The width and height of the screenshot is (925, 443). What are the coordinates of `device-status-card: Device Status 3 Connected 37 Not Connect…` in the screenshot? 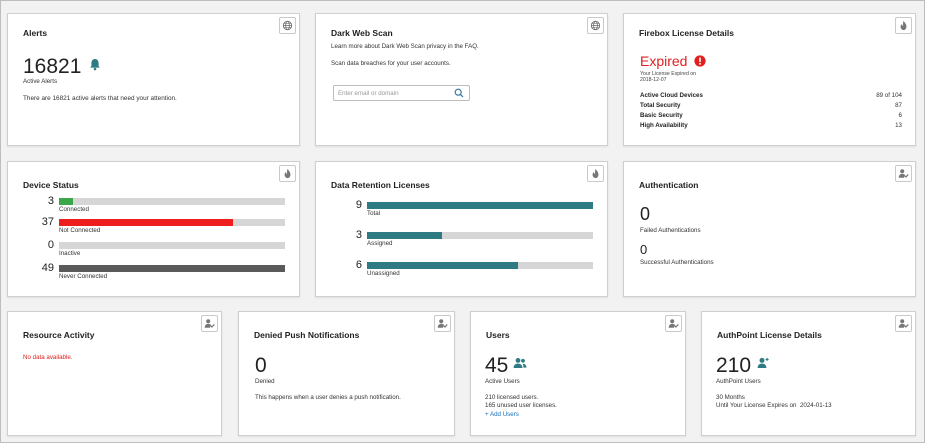 It's located at (153, 229).